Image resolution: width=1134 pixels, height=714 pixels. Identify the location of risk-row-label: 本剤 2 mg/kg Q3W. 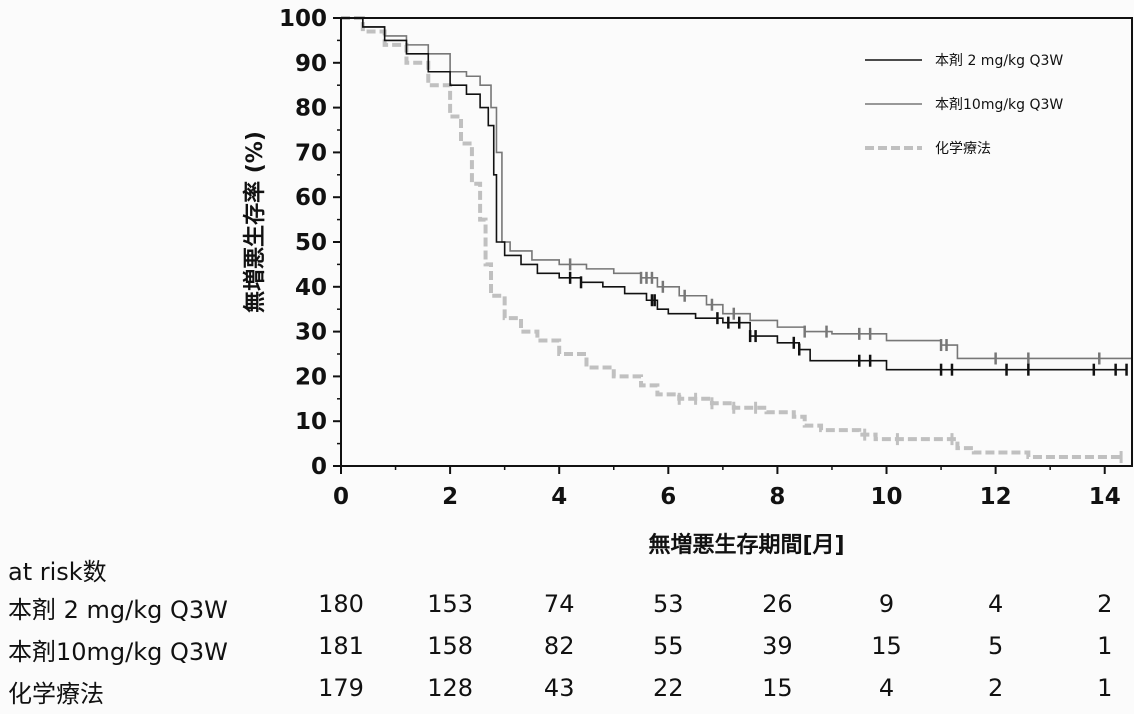
(118, 610).